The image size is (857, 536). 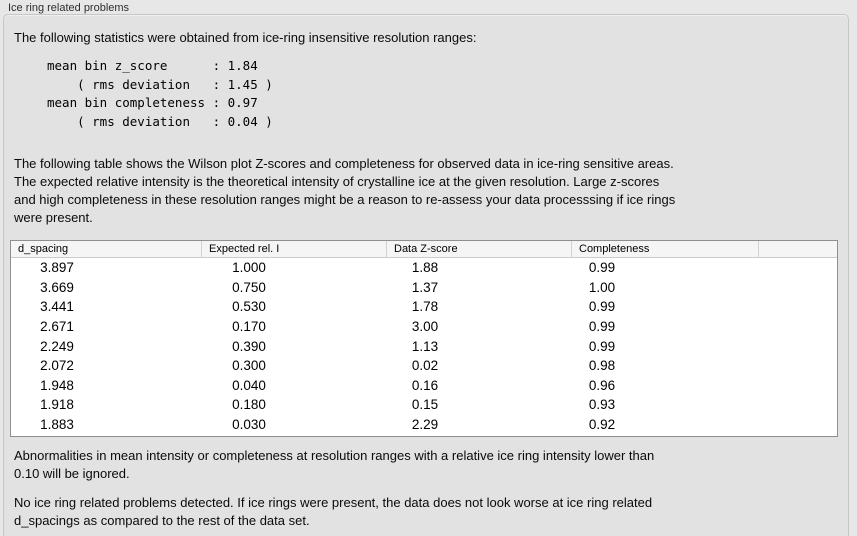 I want to click on table-row: 2.072 0.300 0.02 0.98, so click(x=424, y=366).